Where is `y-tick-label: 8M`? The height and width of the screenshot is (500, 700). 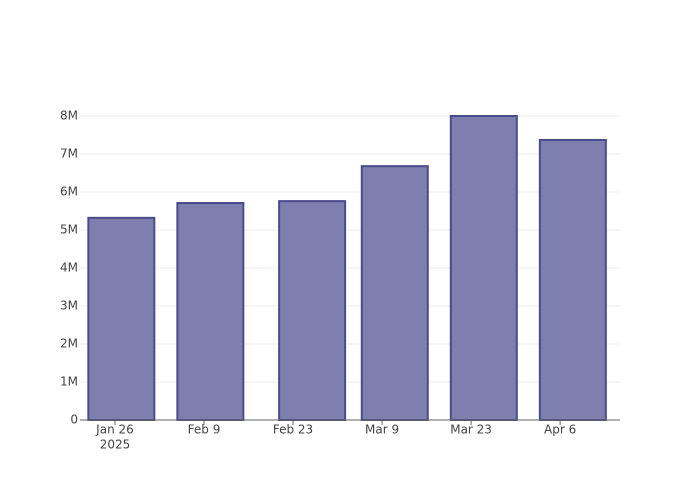 y-tick-label: 8M is located at coordinates (69, 116).